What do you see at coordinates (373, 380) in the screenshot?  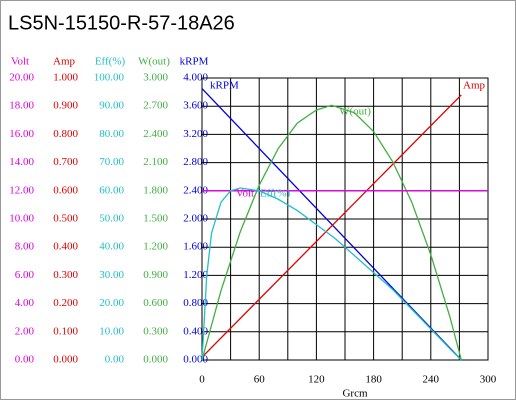 I see `x-tick-label: 180` at bounding box center [373, 380].